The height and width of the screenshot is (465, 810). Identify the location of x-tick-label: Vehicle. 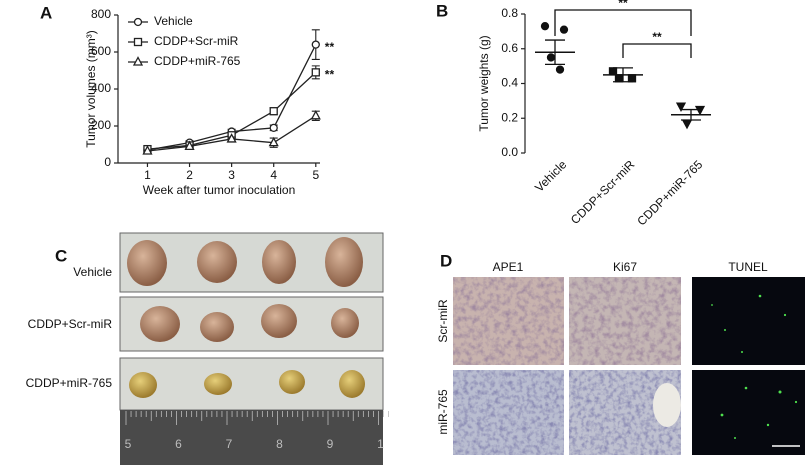
(550, 175).